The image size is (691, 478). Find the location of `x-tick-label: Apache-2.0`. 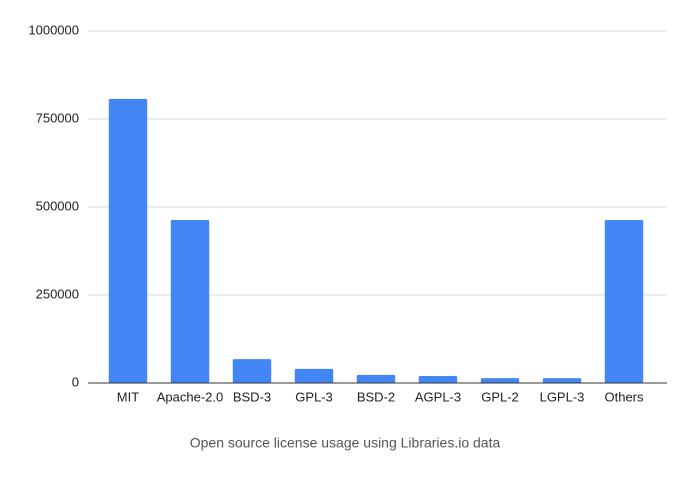

x-tick-label: Apache-2.0 is located at coordinates (190, 396).